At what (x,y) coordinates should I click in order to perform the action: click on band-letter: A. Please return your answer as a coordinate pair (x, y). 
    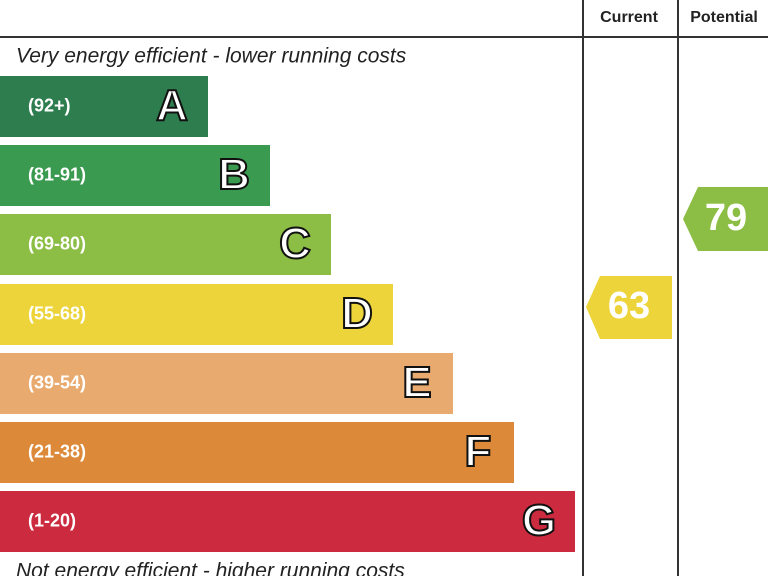
    Looking at the image, I should click on (172, 105).